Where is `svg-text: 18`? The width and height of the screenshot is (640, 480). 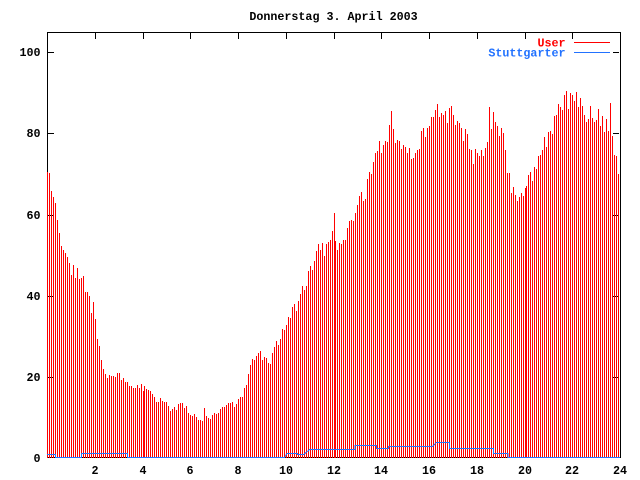
svg-text: 18 is located at coordinates (477, 471).